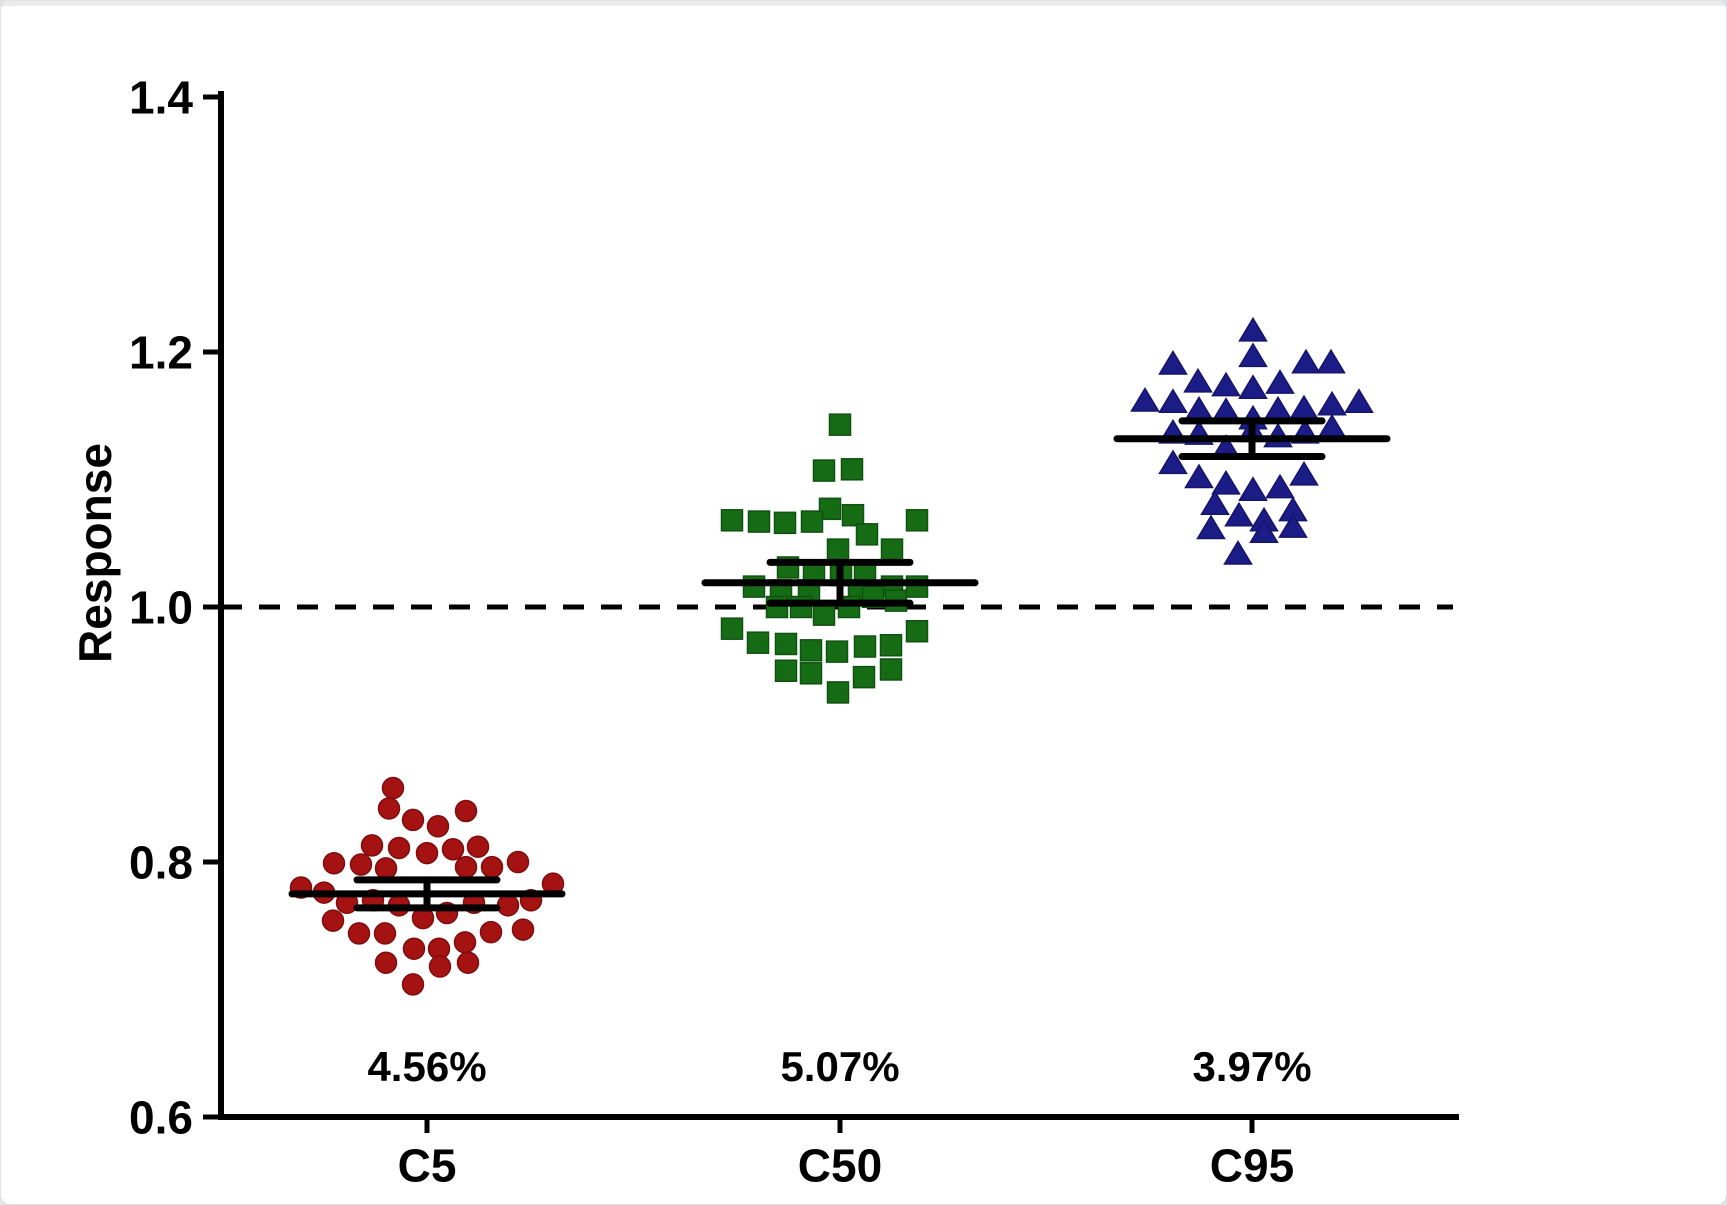 This screenshot has height=1205, width=1727. What do you see at coordinates (840, 1166) in the screenshot?
I see `x-category-label: C50` at bounding box center [840, 1166].